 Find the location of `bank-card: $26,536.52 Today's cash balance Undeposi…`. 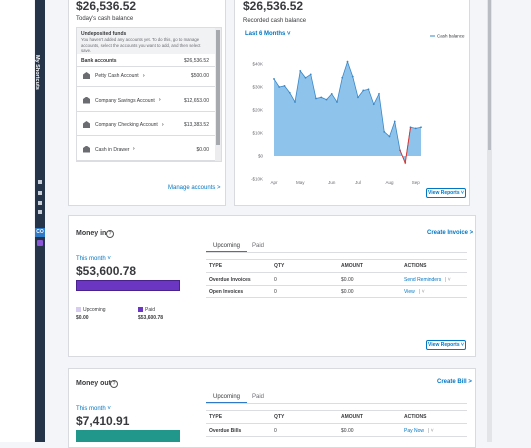

bank-card: $26,536.52 Today's cash balance Undeposi… is located at coordinates (147, 103).